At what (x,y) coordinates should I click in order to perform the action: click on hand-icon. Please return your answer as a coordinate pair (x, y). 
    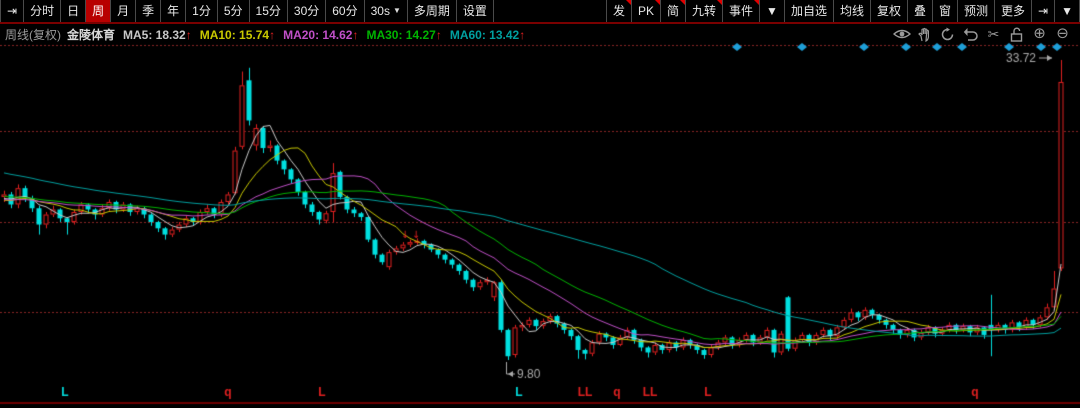
    Looking at the image, I should click on (924, 34).